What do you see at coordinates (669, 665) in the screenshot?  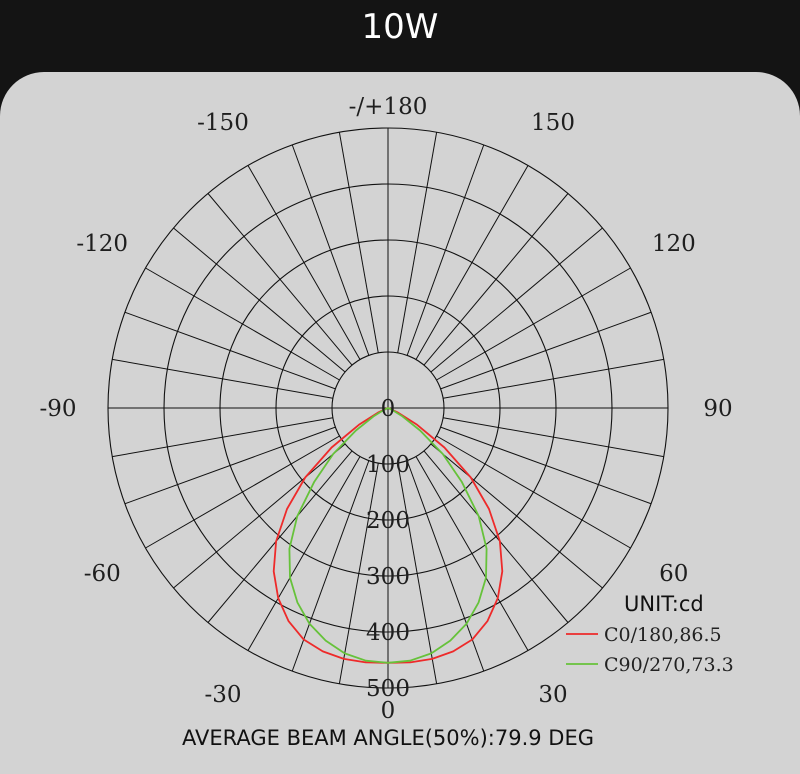 I see `legend-label: C90/270,73.3` at bounding box center [669, 665].